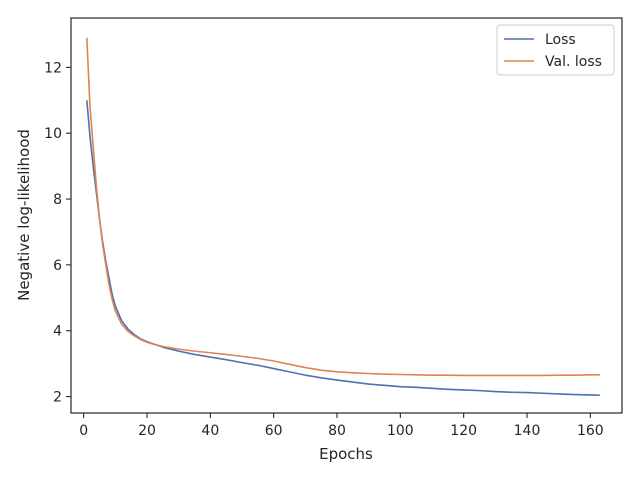 The height and width of the screenshot is (480, 640). What do you see at coordinates (463, 431) in the screenshot?
I see `x-tick-label: 120` at bounding box center [463, 431].